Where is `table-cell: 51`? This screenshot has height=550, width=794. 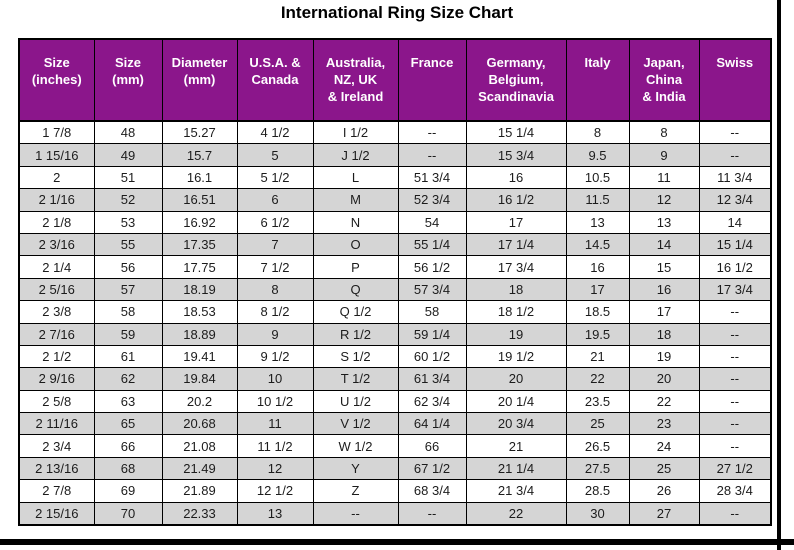
table-cell: 51 is located at coordinates (128, 177).